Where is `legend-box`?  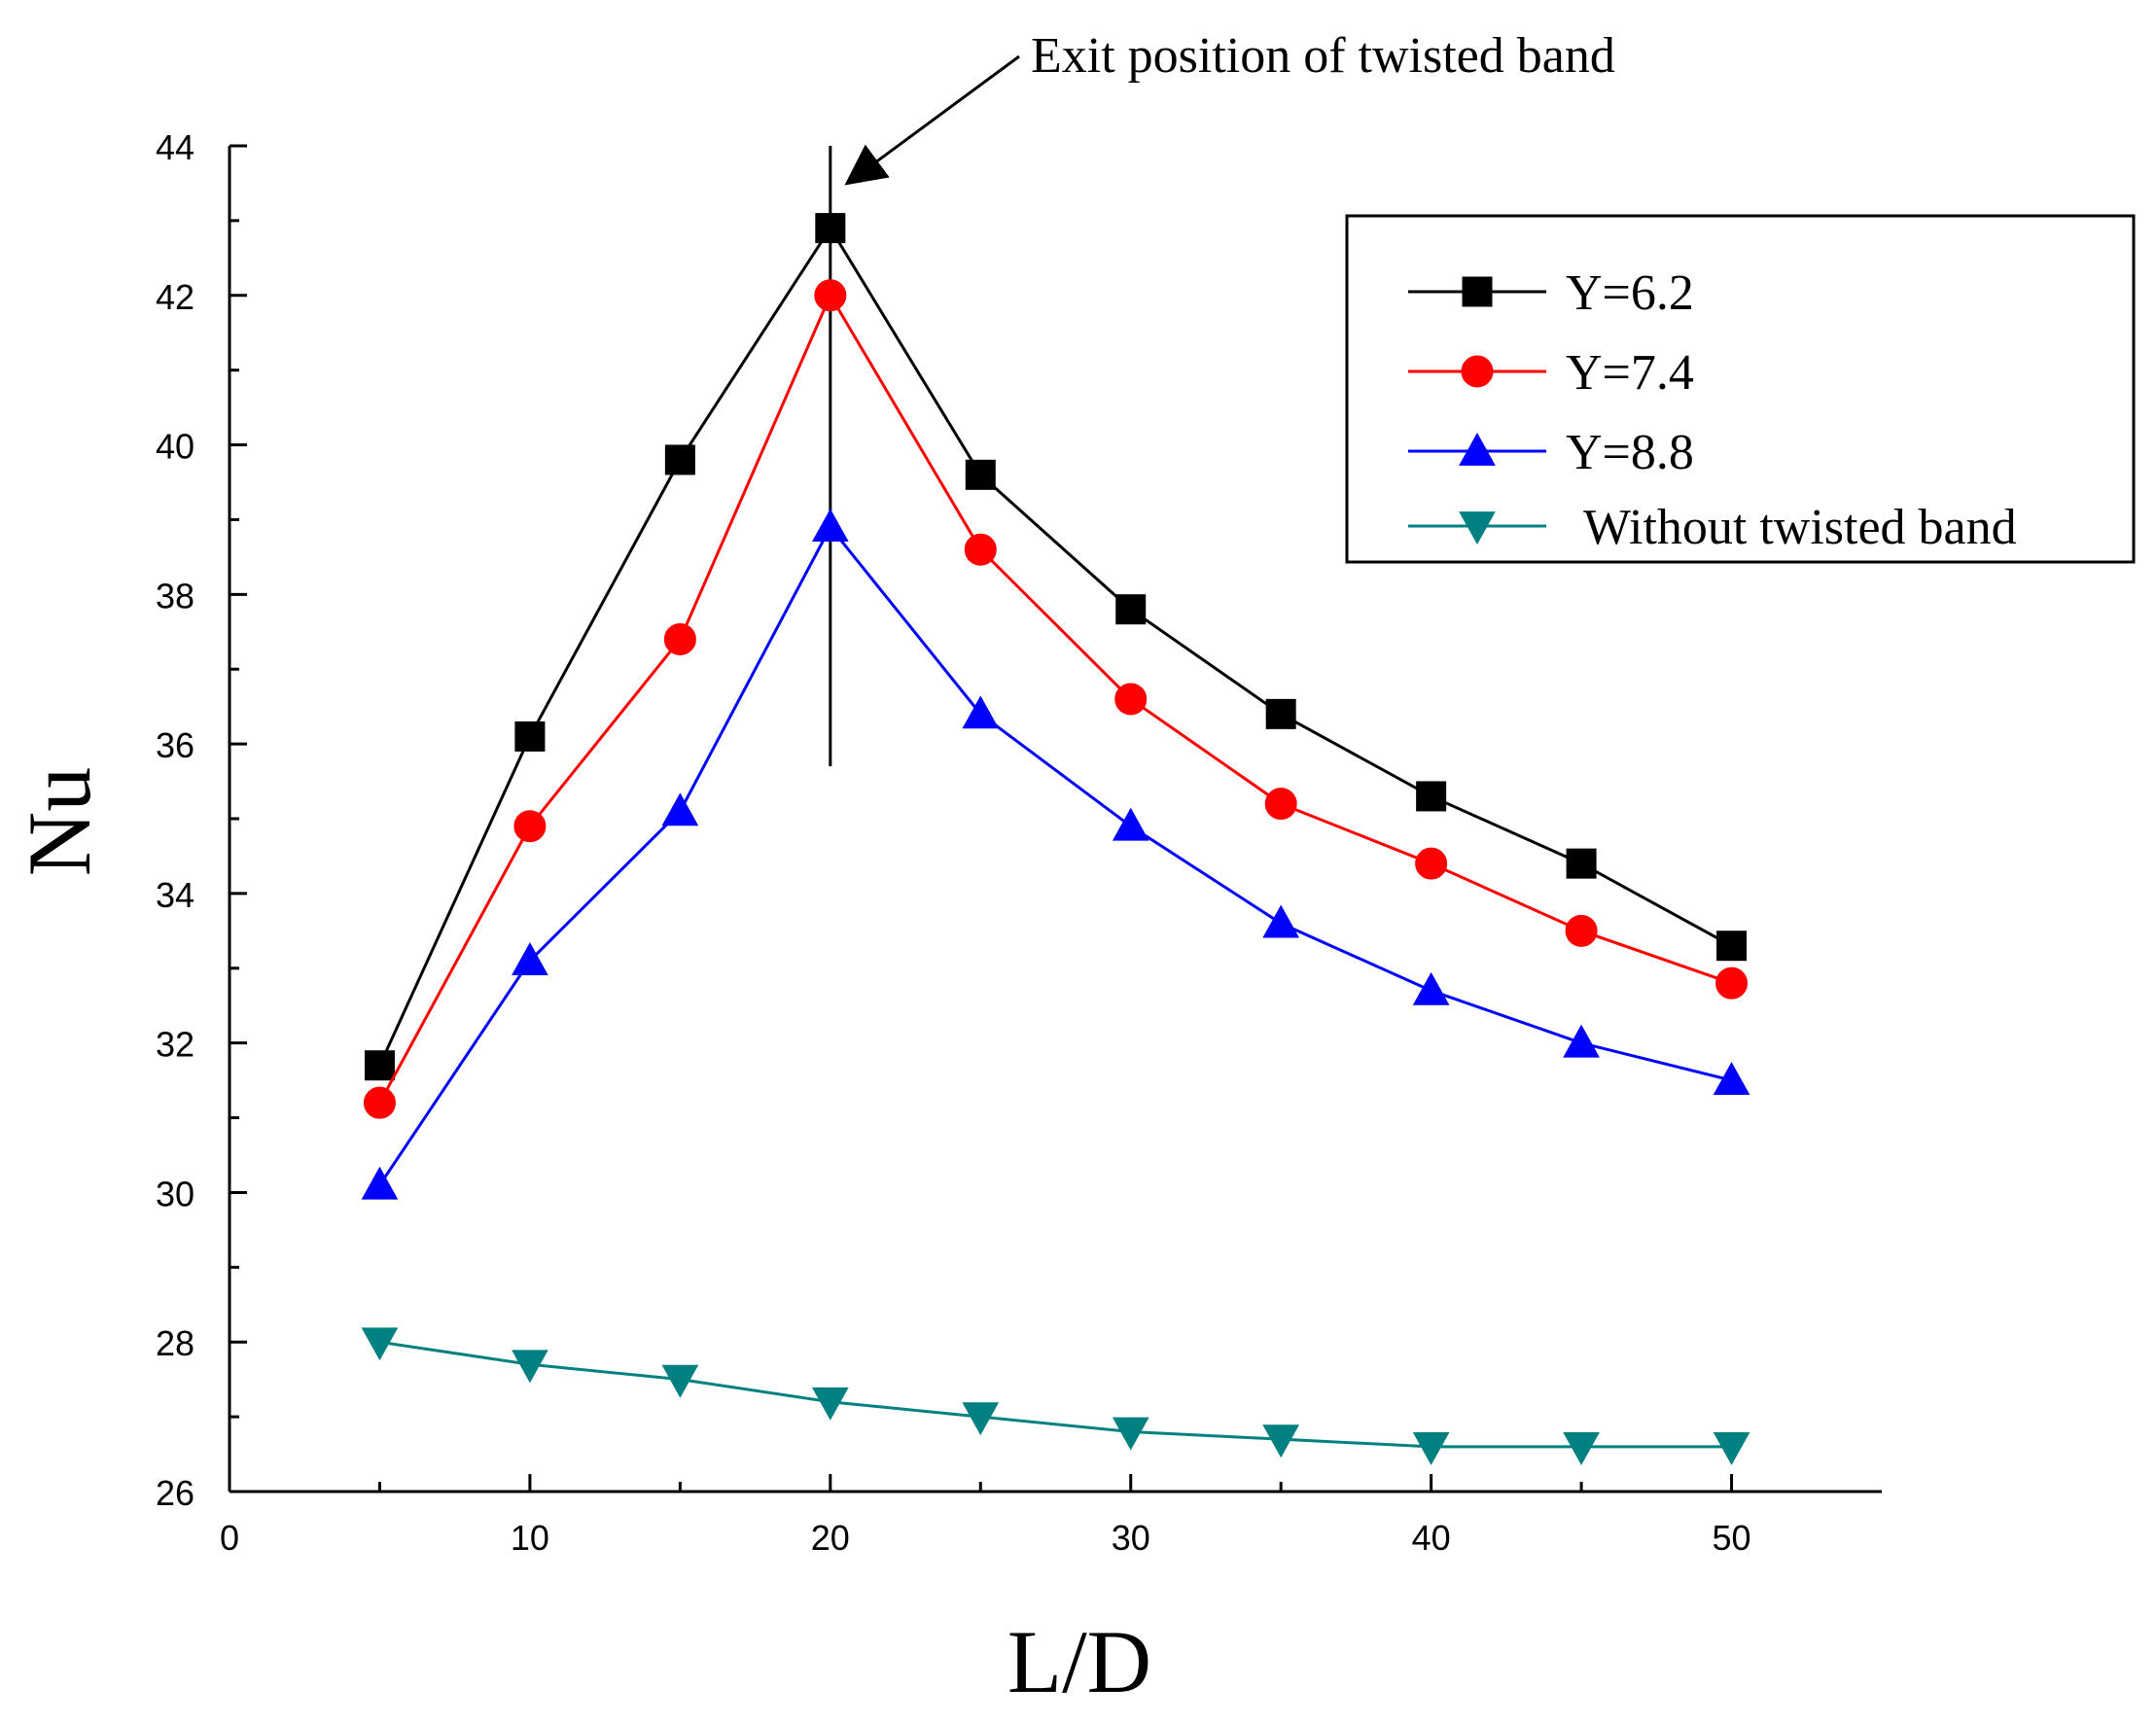
legend-box is located at coordinates (1741, 389).